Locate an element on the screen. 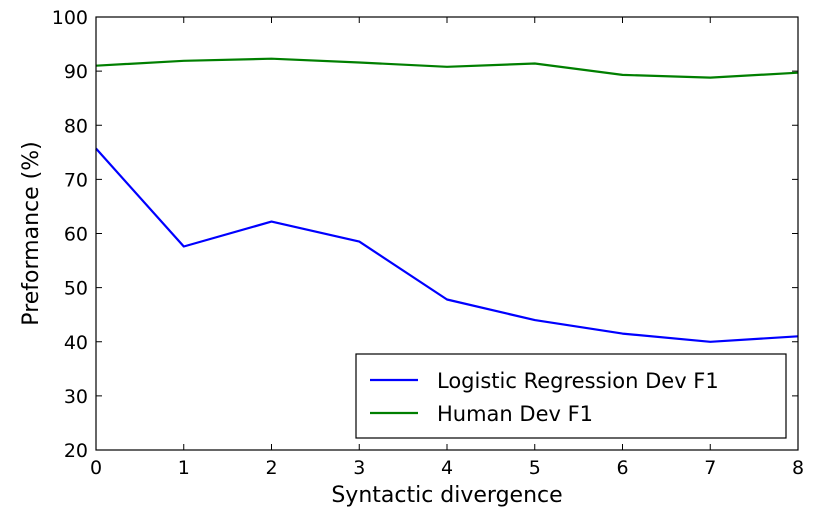  legend: Logistic Regression Dev F1 Human Dev F1 is located at coordinates (571, 396).